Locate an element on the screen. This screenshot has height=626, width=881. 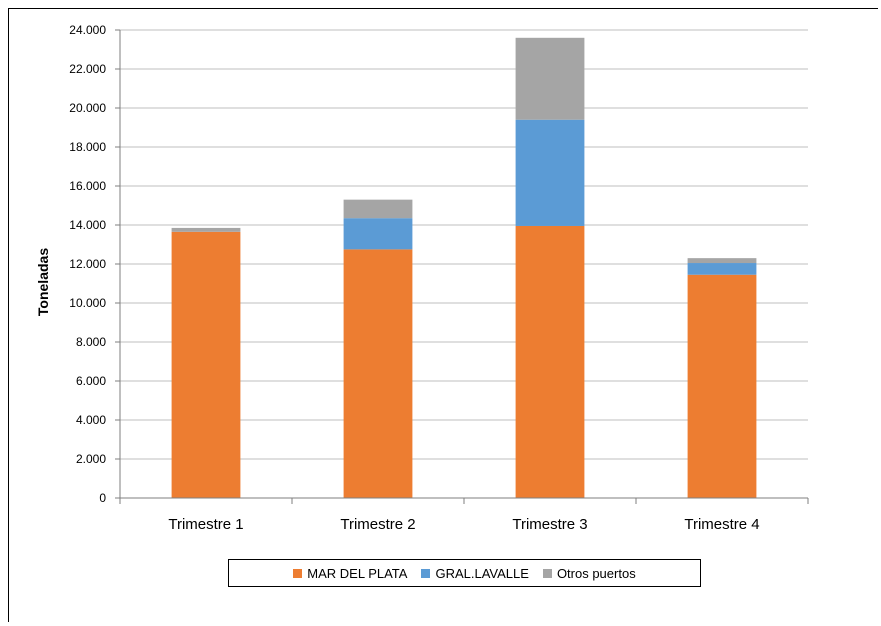
y-tick-label: 16.000 is located at coordinates (87, 186).